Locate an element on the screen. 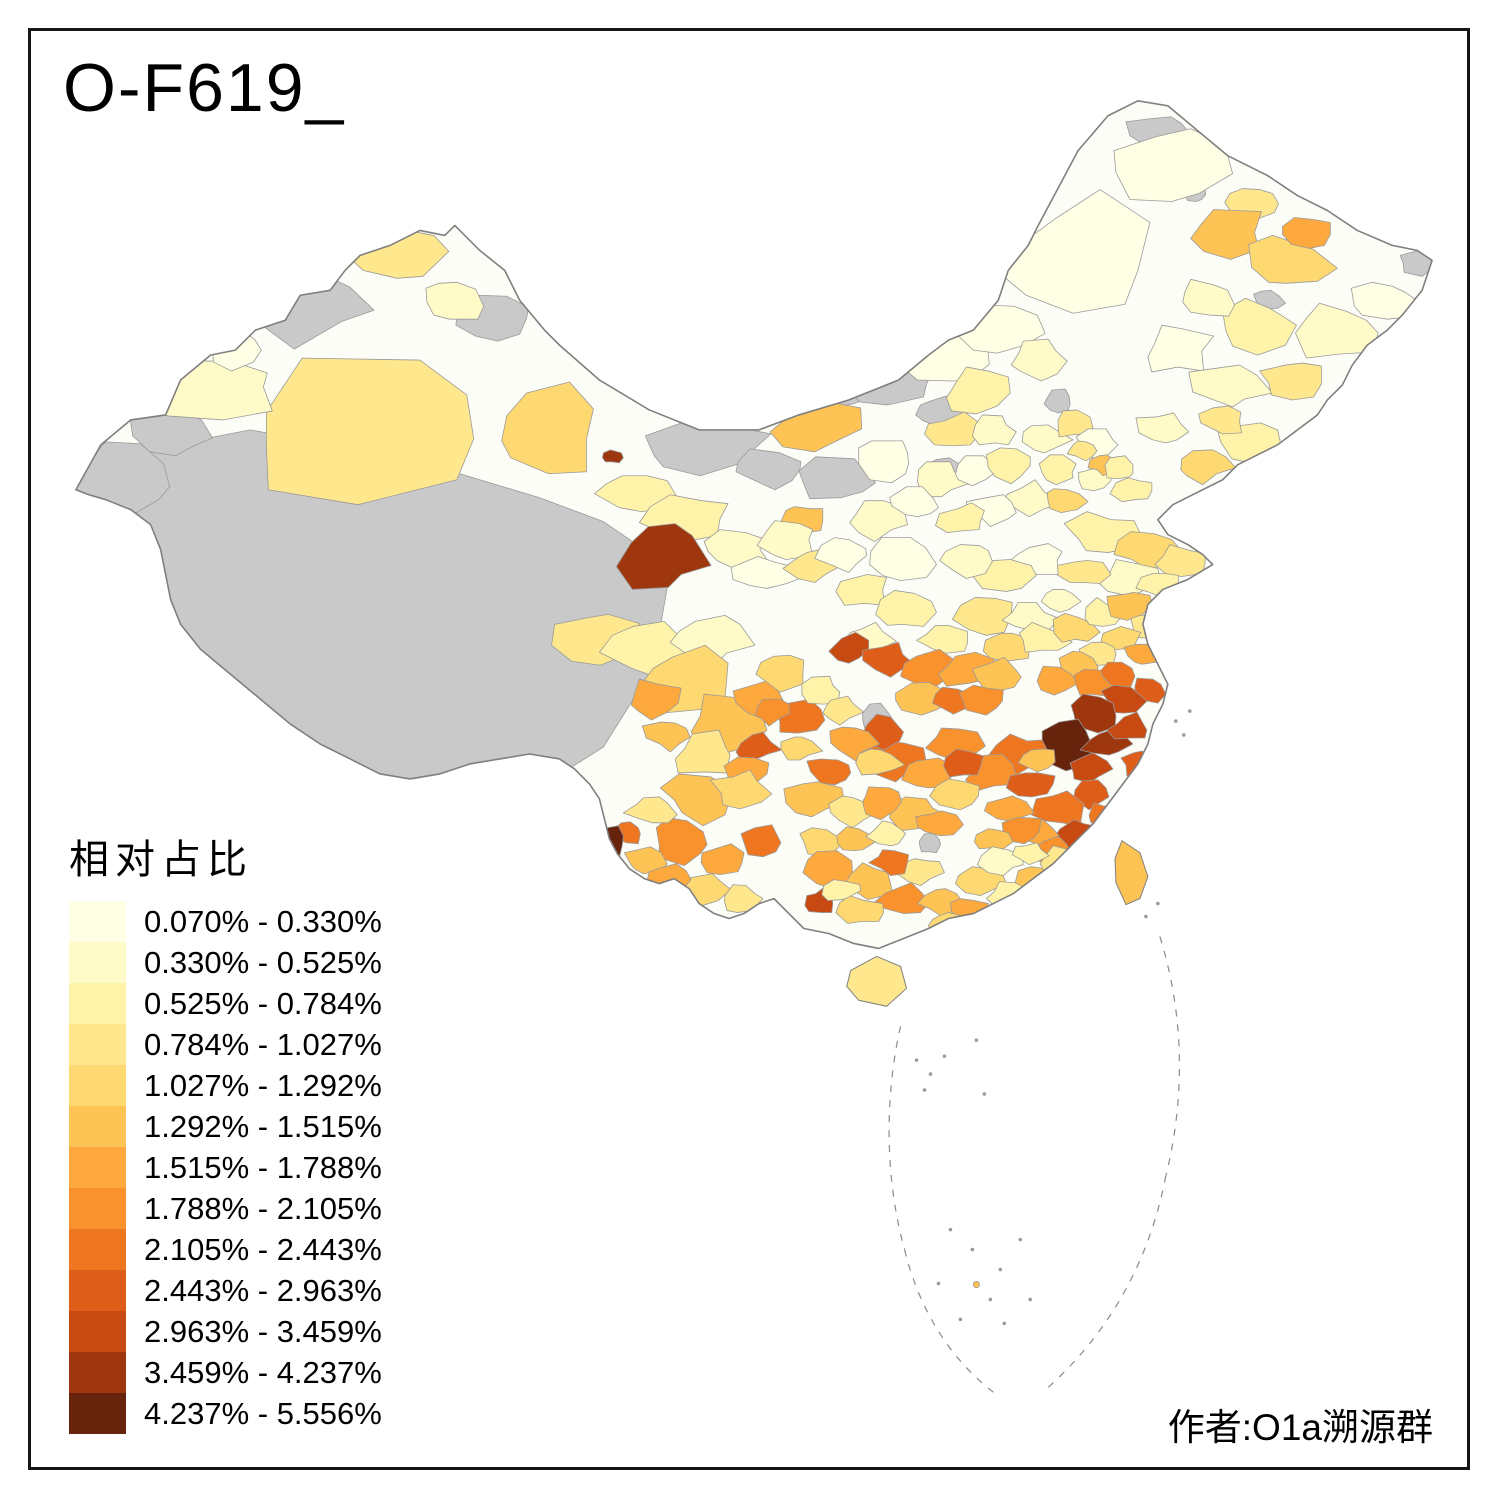 This screenshot has height=1500, width=1500. sea-boundary is located at coordinates (1040, 1051).